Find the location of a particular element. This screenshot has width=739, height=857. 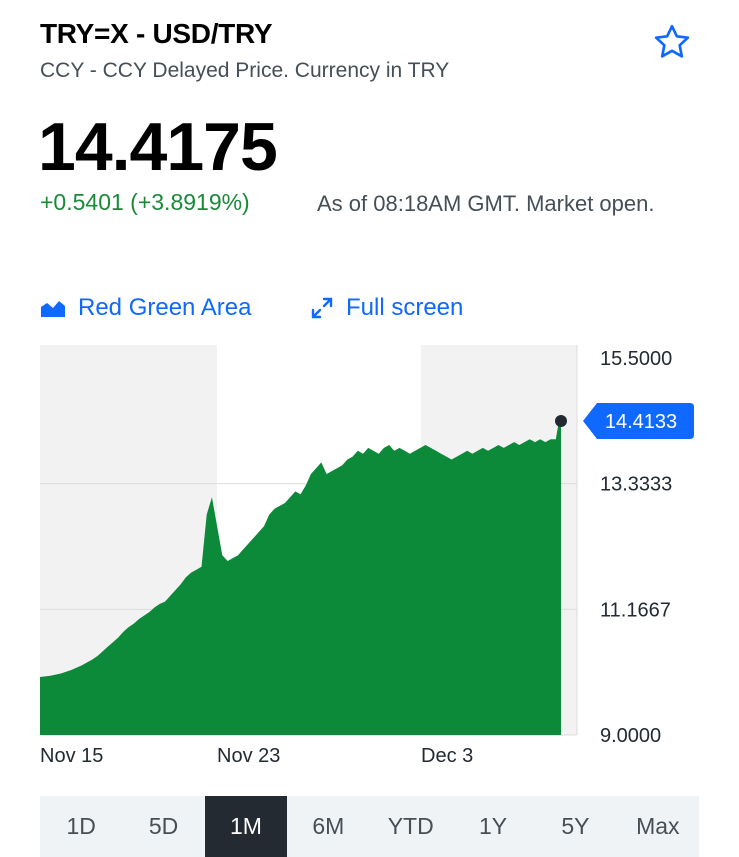

range-tab-1d: 1D is located at coordinates (81, 826).